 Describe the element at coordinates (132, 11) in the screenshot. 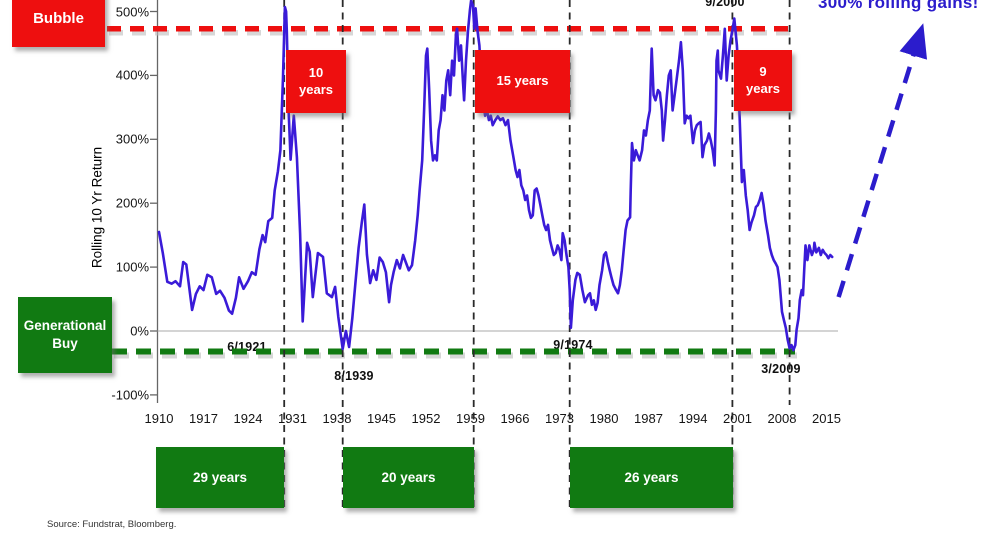

I see `y-tick-label: 500%` at that location.